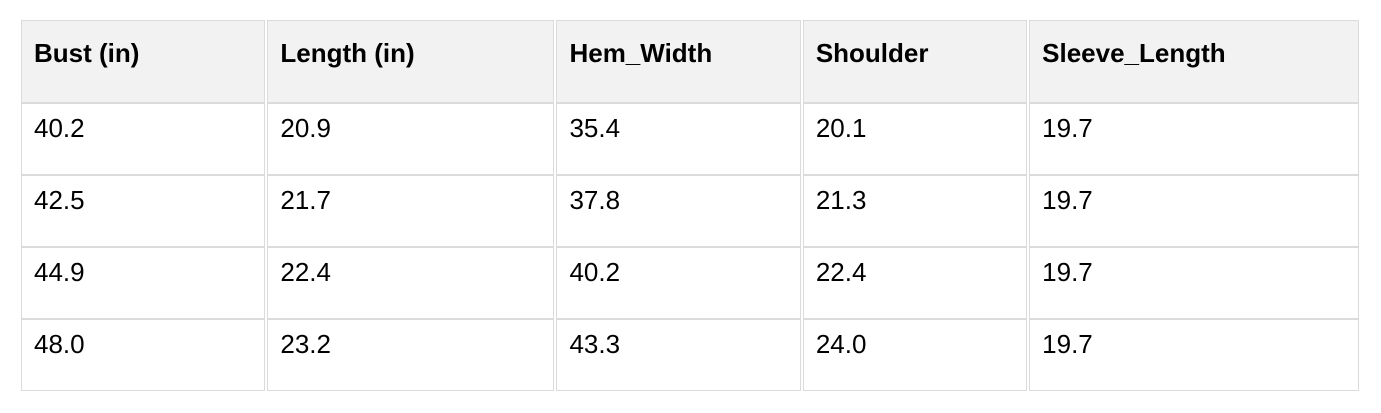 This screenshot has height=413, width=1381. I want to click on header-cell-shoulder: Shoulder, so click(915, 61).